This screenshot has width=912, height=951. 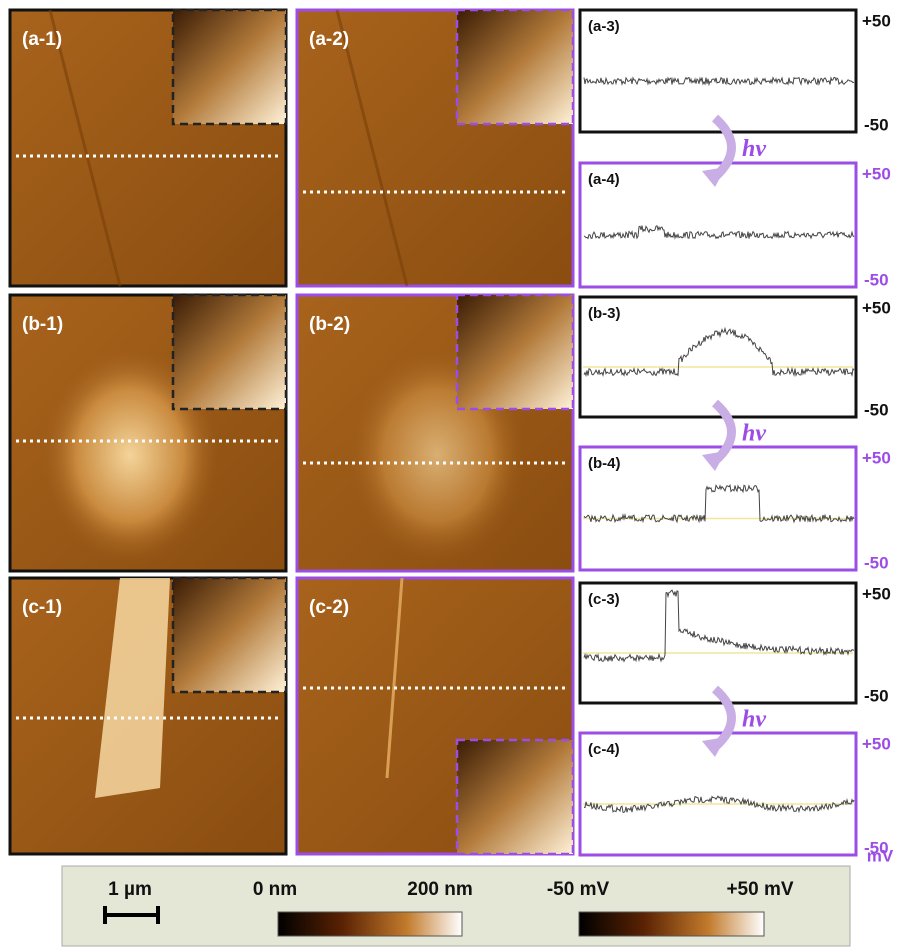 I want to click on bright-edge, so click(x=132, y=688).